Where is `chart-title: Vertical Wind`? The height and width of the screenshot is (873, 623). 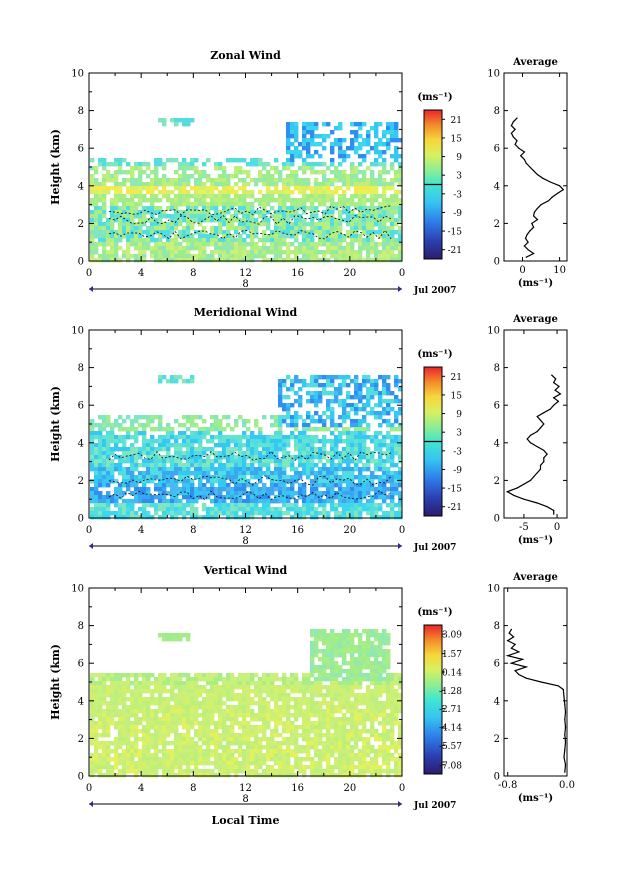
chart-title: Vertical Wind is located at coordinates (245, 570).